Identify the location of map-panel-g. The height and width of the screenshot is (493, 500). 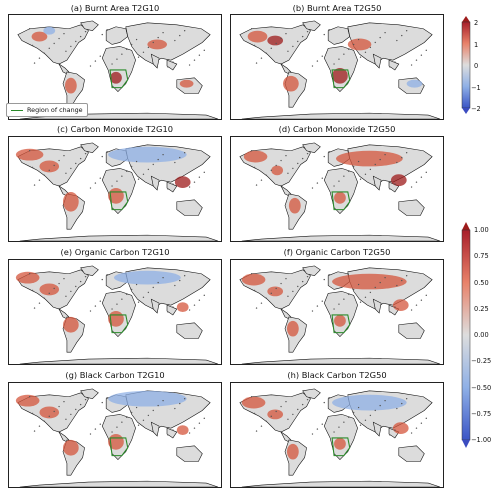
(115, 435).